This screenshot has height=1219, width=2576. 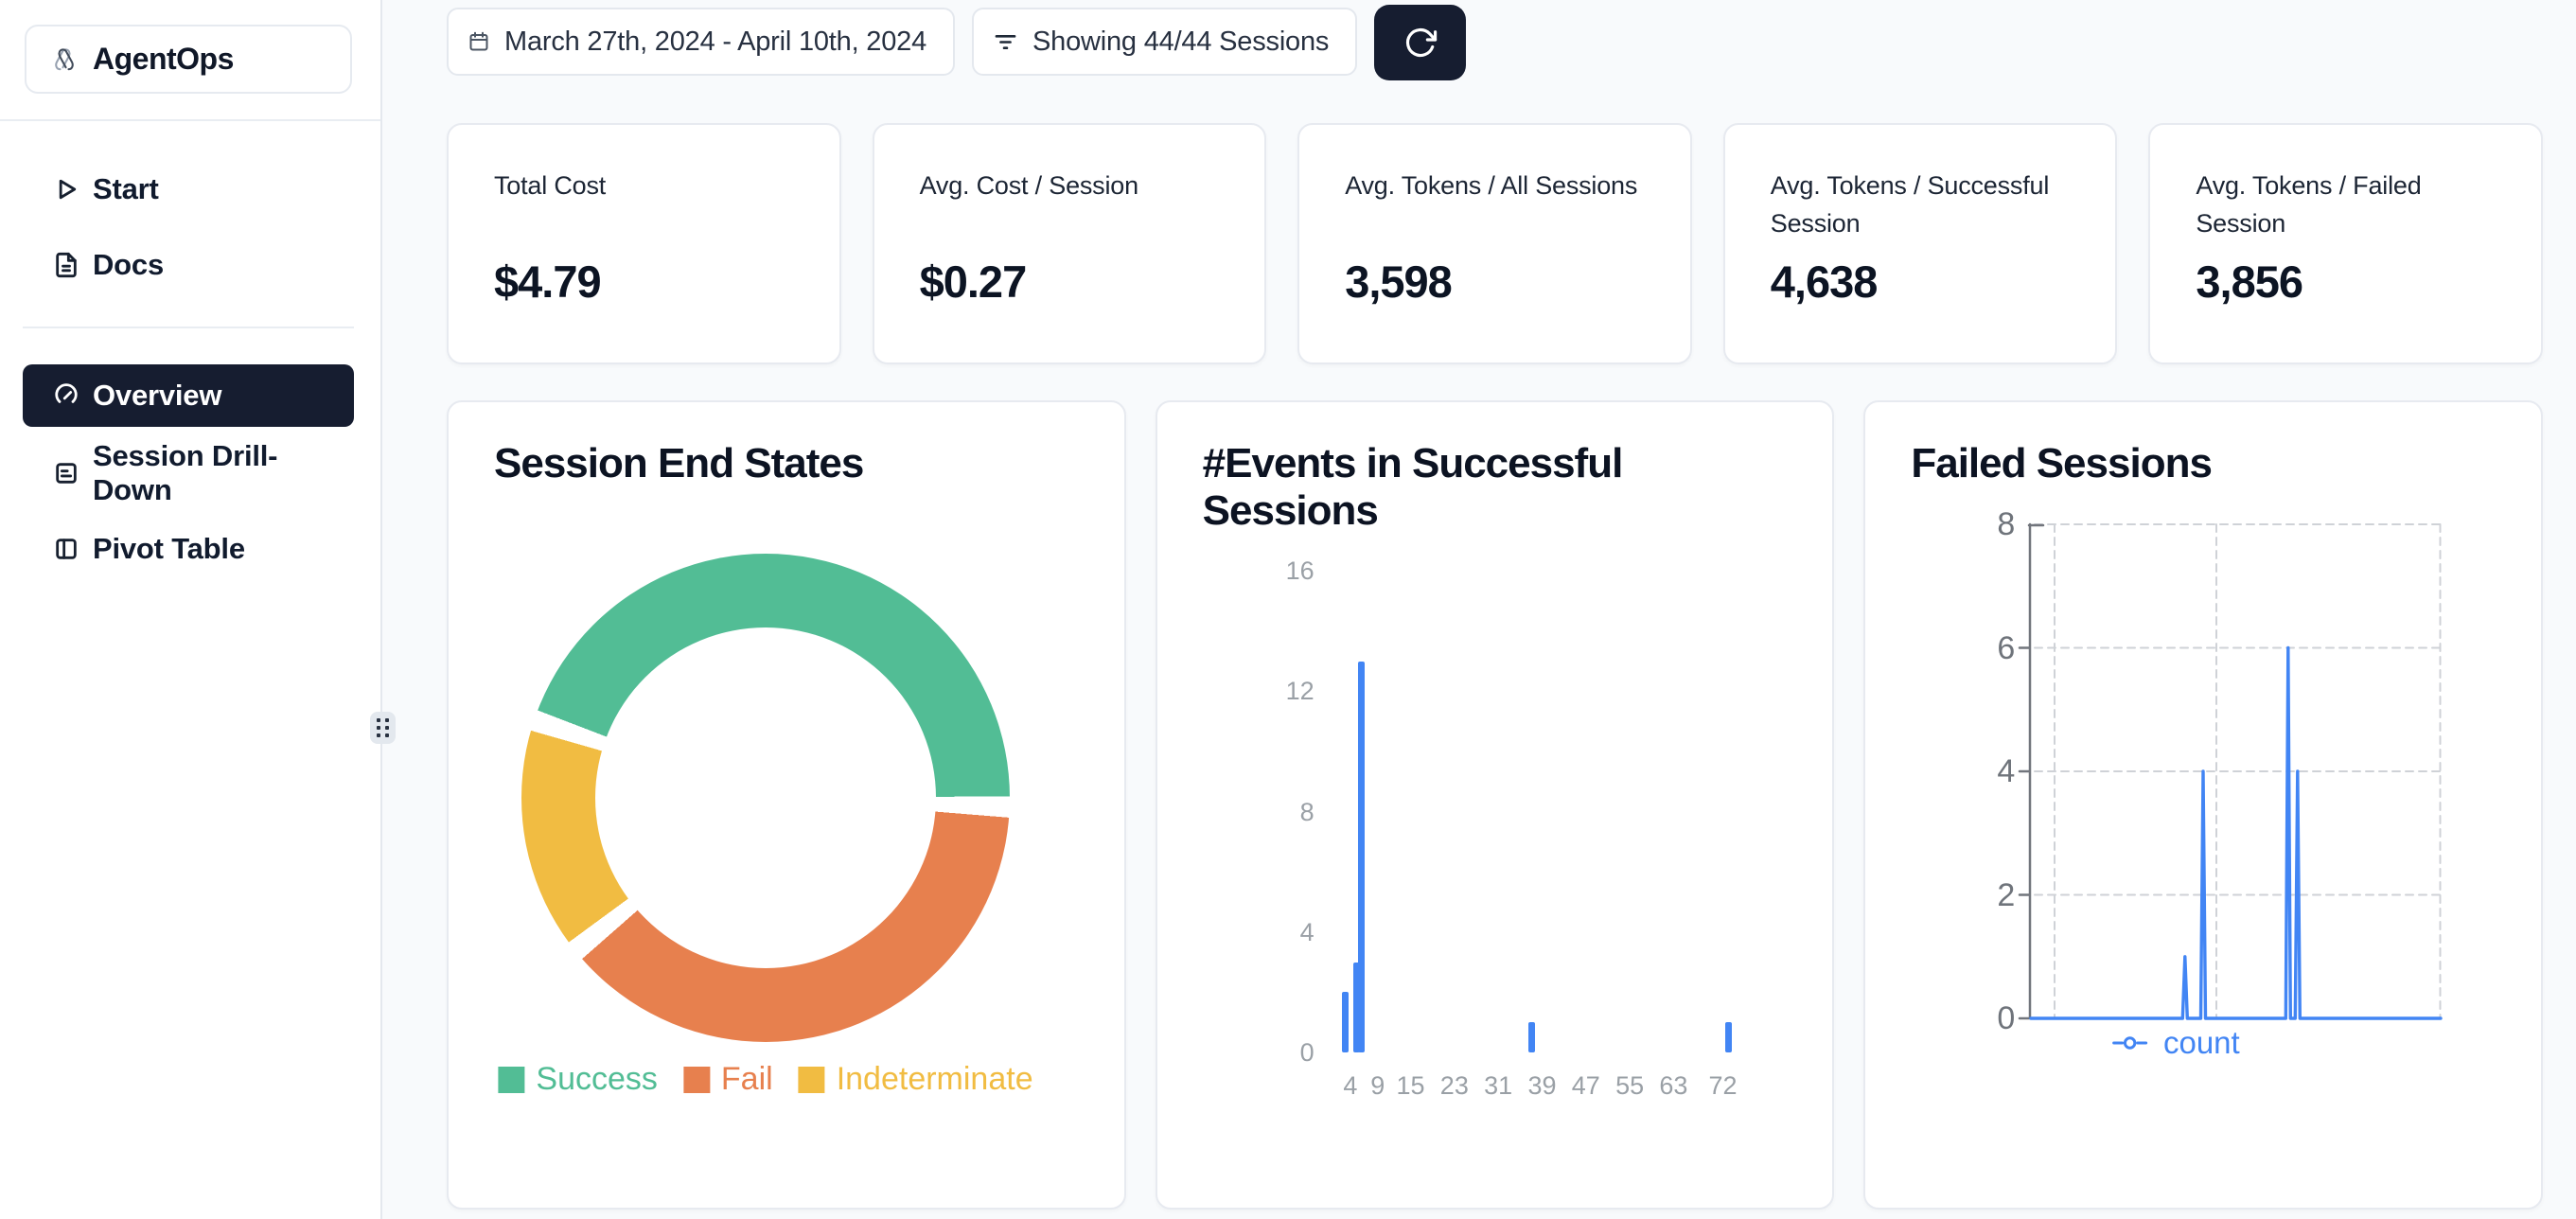 I want to click on stat-card-avg-tokens-failed: Avg. Tokens / Failed Session 3,856, so click(x=2345, y=243).